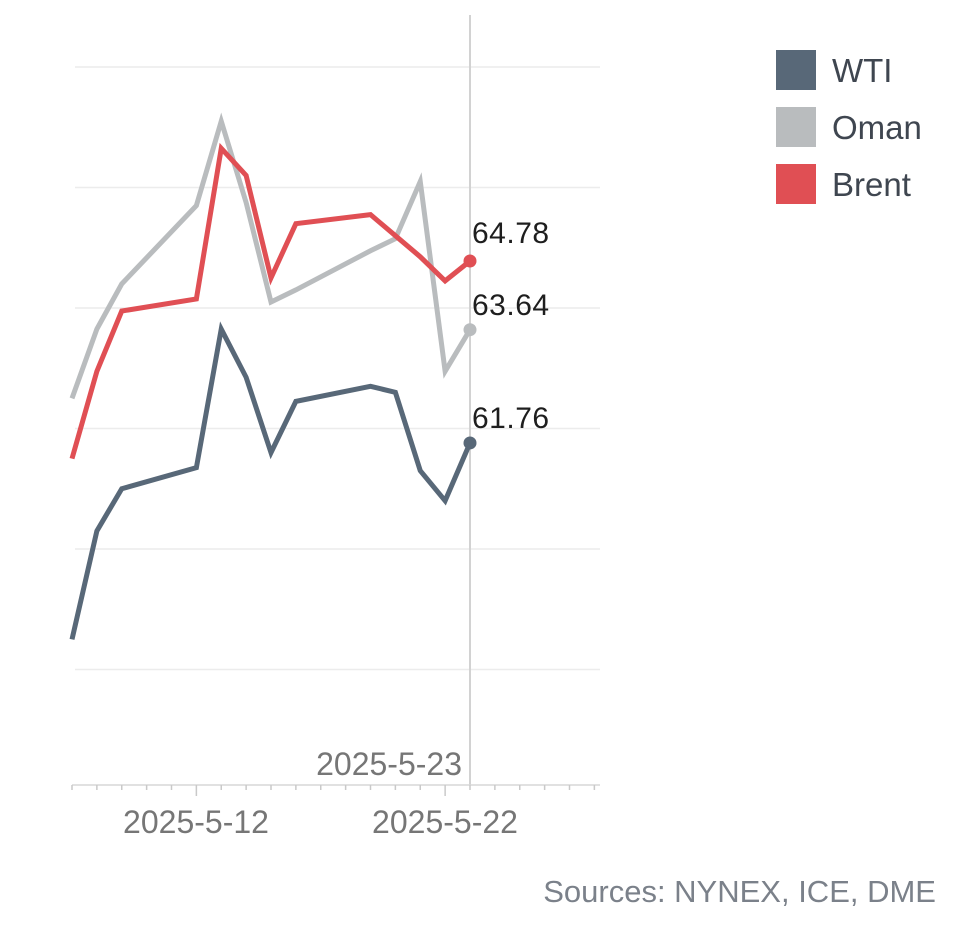 The height and width of the screenshot is (952, 980). What do you see at coordinates (862, 70) in the screenshot?
I see `wti-legend-label: WTI` at bounding box center [862, 70].